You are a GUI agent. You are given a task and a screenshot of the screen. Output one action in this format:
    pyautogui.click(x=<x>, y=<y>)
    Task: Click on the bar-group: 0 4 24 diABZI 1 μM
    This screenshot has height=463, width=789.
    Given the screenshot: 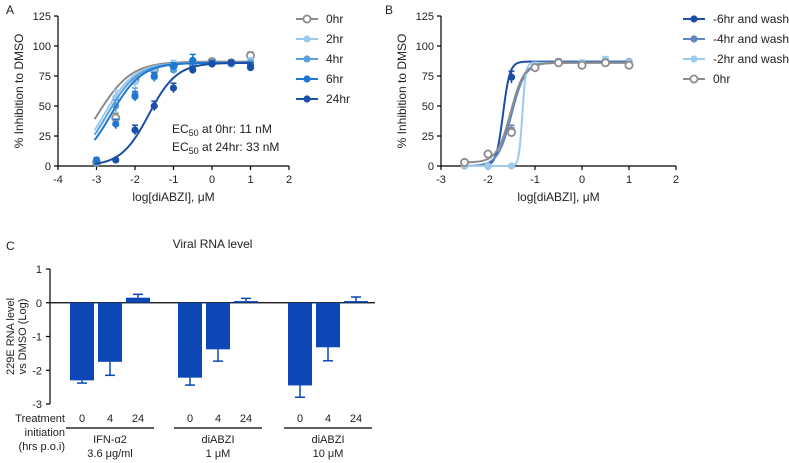 What is the action you would take?
    pyautogui.click(x=218, y=378)
    